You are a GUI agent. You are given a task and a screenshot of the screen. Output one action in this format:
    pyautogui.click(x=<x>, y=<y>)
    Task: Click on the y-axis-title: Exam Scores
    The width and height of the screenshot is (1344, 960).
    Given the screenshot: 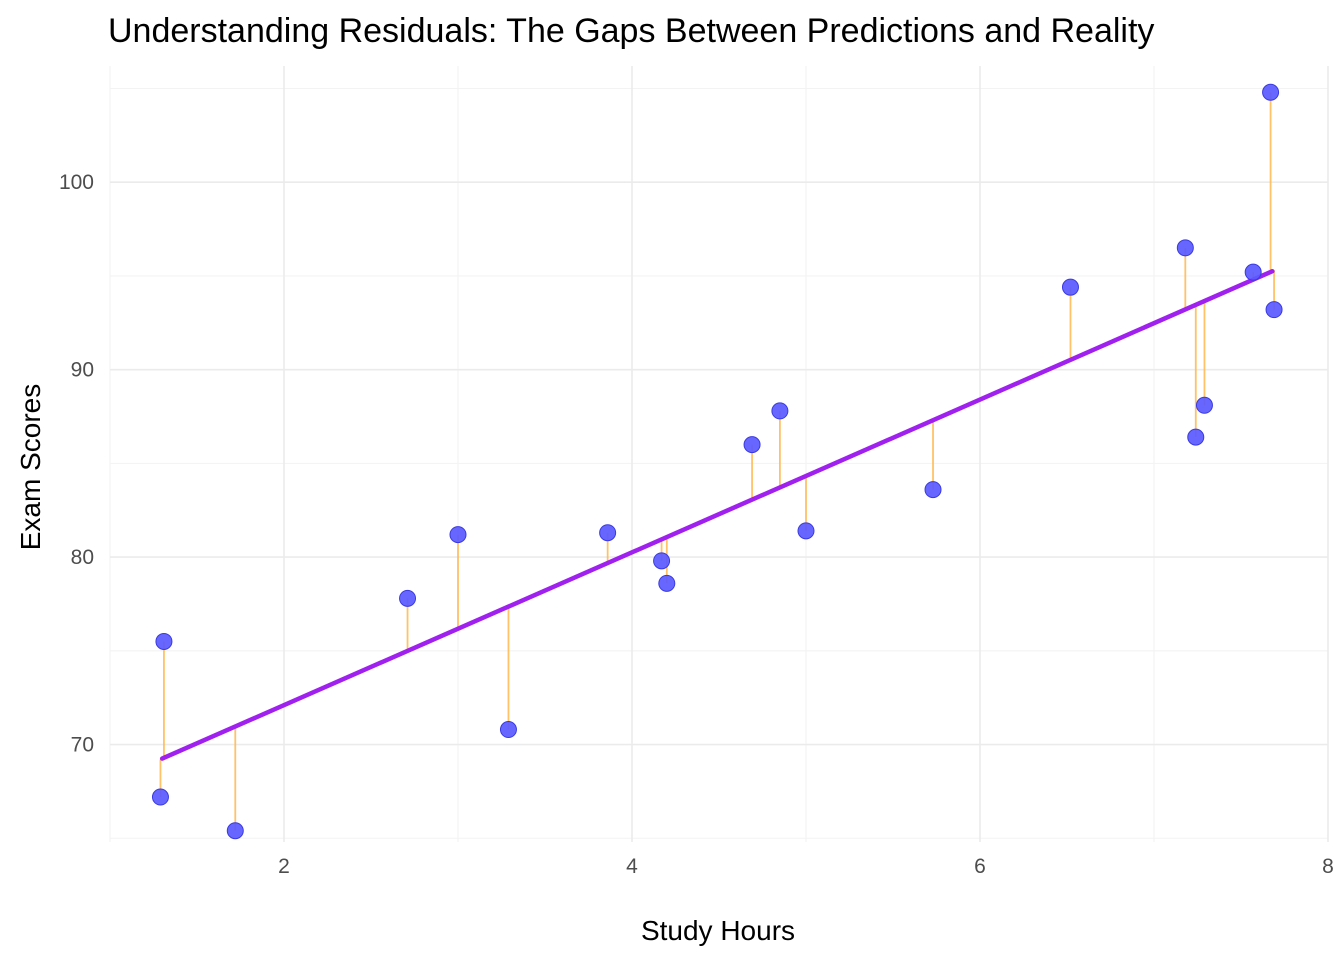 What is the action you would take?
    pyautogui.click(x=30, y=467)
    